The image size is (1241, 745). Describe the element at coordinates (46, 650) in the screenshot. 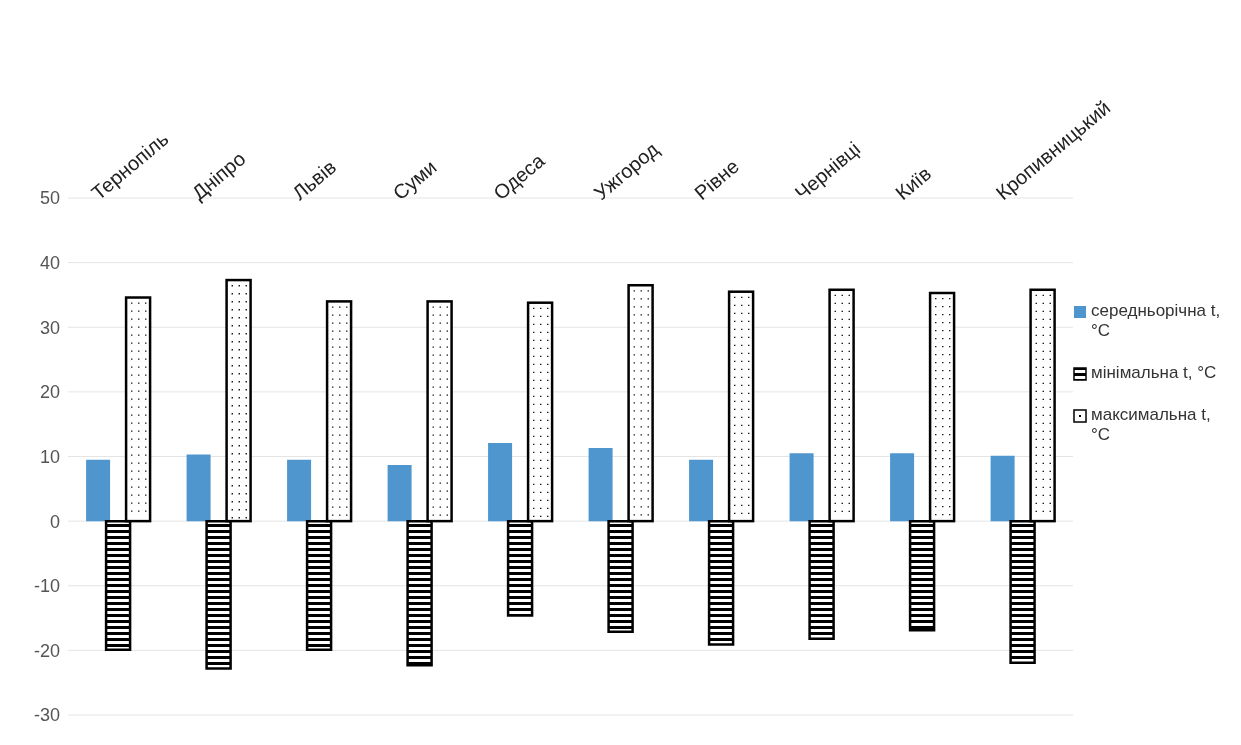

I see `y-tick-label: -20` at that location.